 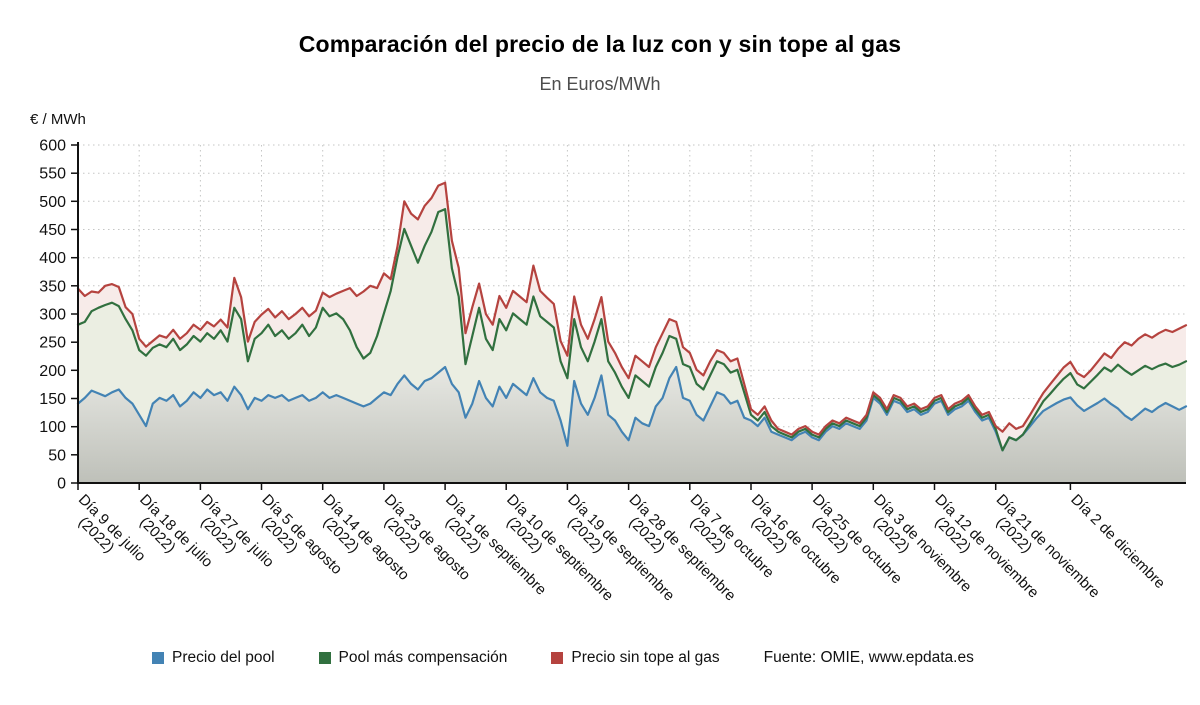 I want to click on svg-text: 300, so click(x=52, y=315).